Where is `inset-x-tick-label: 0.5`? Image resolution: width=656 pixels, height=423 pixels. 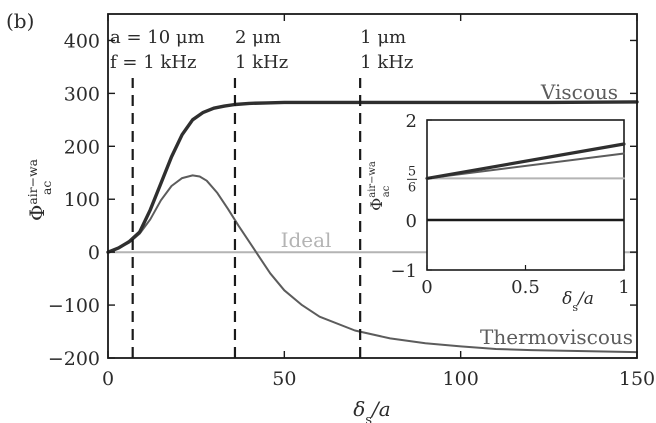
inset-x-tick-label: 0.5 is located at coordinates (525, 287).